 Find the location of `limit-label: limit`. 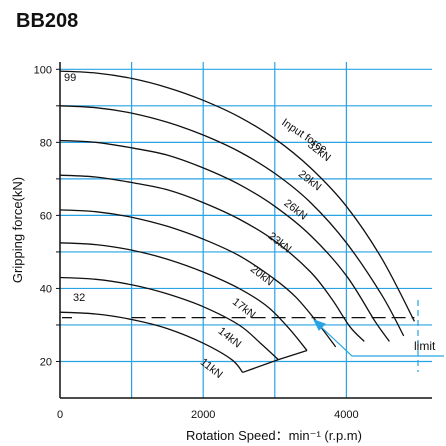

limit-label: limit is located at coordinates (425, 346).